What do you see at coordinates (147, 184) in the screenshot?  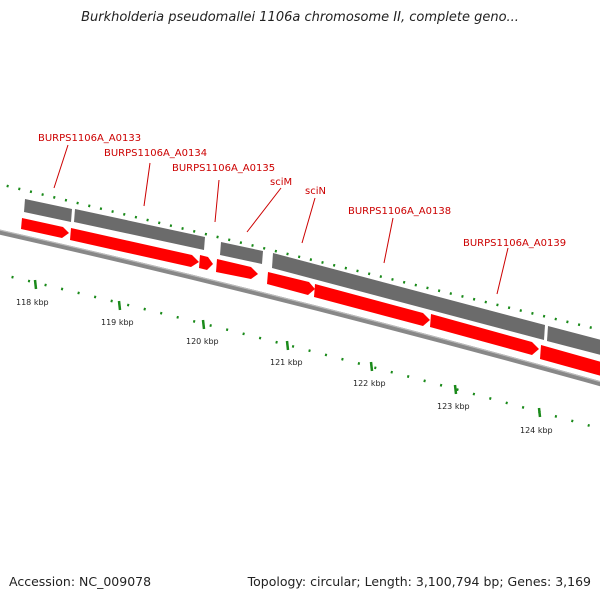 I see `leader-a0134` at bounding box center [147, 184].